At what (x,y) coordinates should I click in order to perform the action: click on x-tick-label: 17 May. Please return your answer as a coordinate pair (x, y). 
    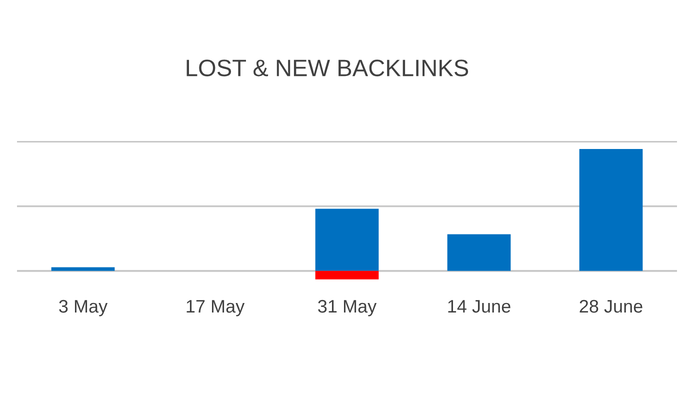
    Looking at the image, I should click on (215, 308).